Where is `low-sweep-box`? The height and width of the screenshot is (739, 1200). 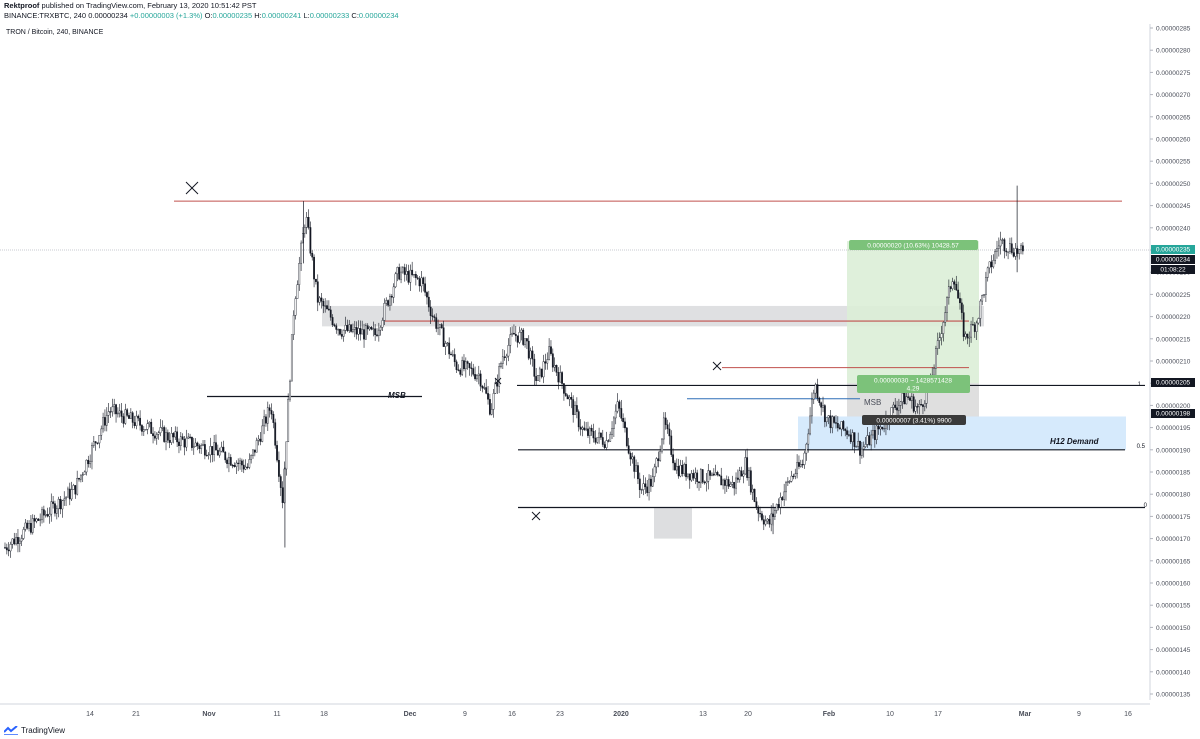
low-sweep-box is located at coordinates (673, 523).